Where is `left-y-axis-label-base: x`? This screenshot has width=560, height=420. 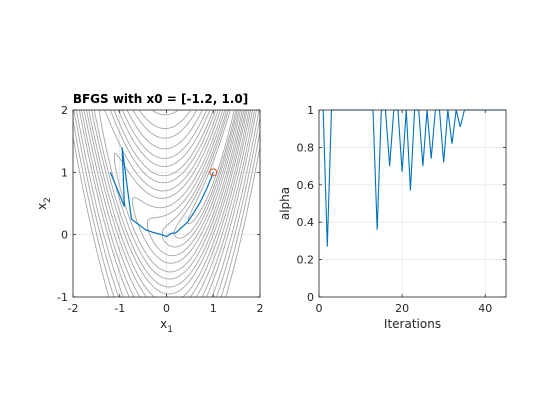
left-y-axis-label-base: x is located at coordinates (42, 206).